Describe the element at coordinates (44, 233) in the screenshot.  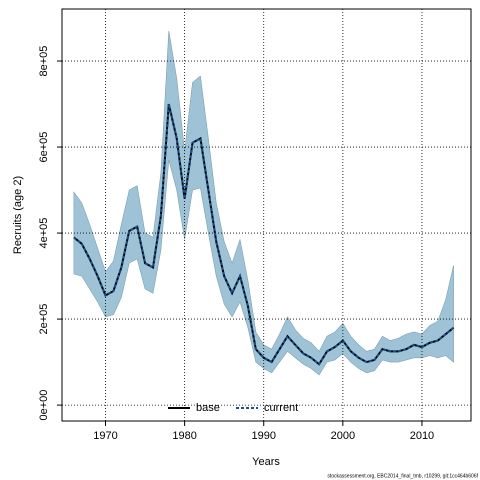
I see `y-tick-label: 4e+05` at that location.